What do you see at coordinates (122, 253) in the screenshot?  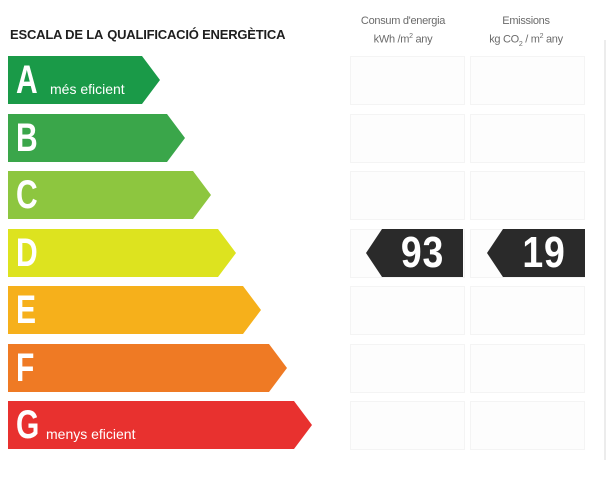 I see `rating-arrow-d: D` at bounding box center [122, 253].